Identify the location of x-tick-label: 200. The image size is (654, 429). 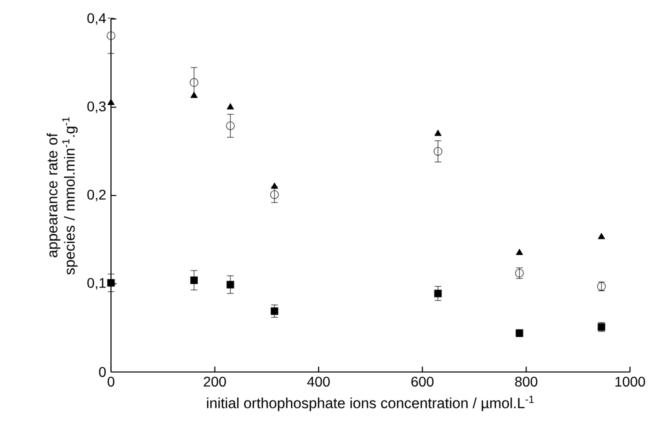
(215, 381).